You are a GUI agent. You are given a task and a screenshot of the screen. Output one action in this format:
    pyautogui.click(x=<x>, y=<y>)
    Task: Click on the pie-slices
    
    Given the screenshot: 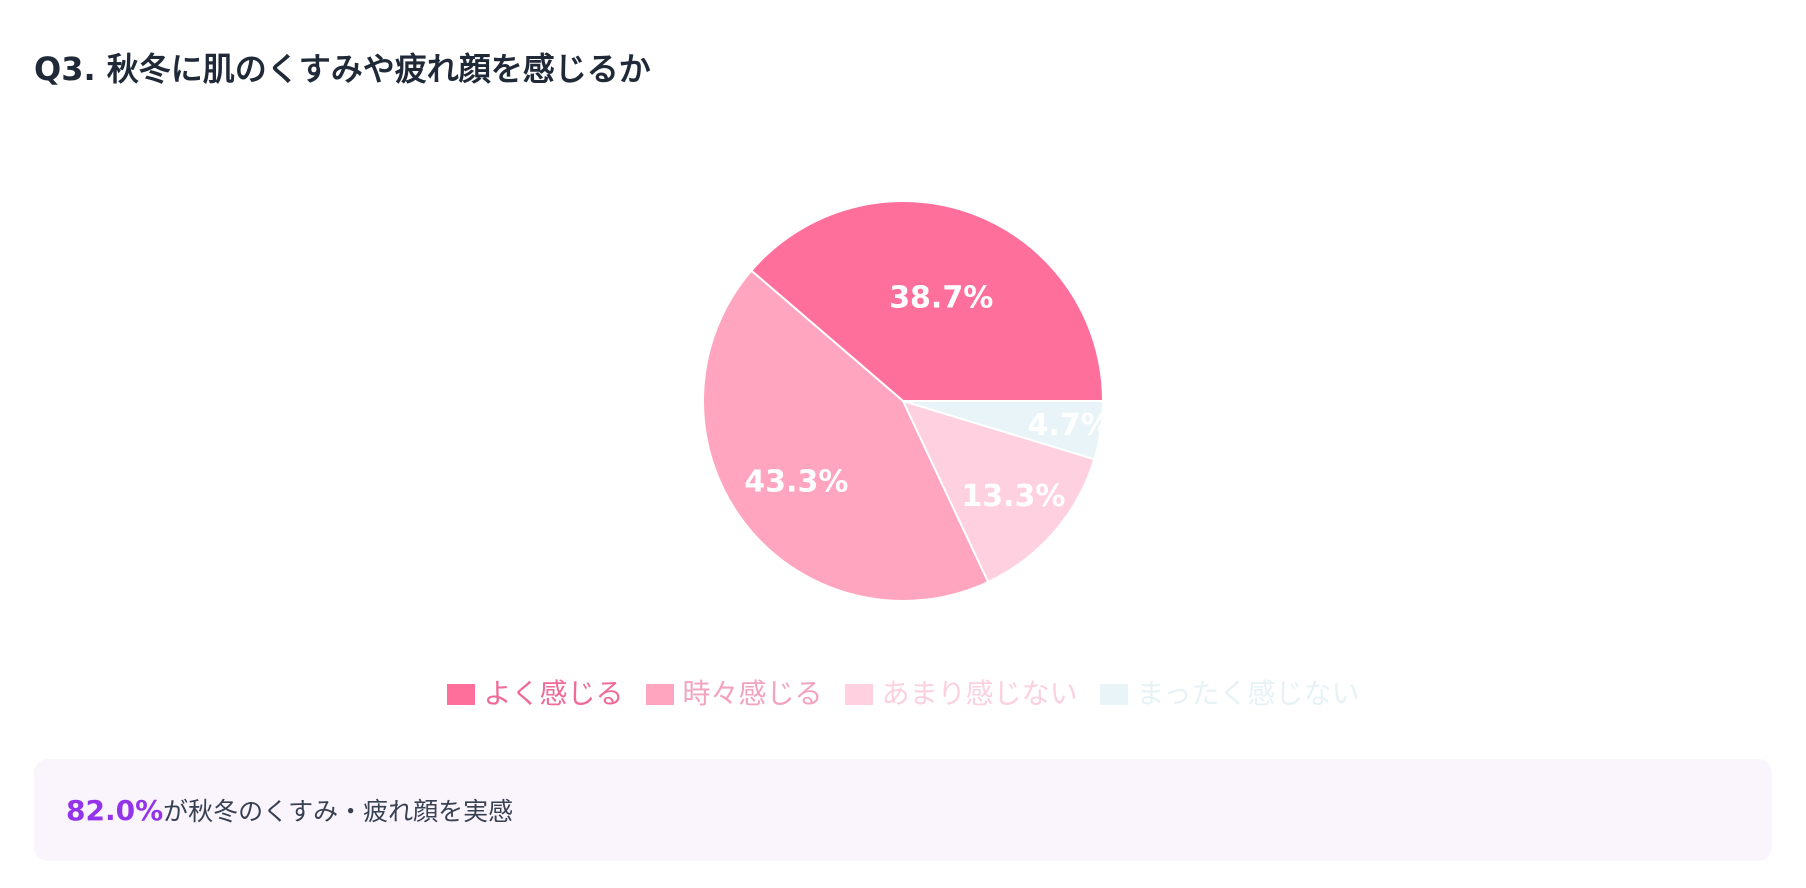 What is the action you would take?
    pyautogui.click(x=903, y=401)
    